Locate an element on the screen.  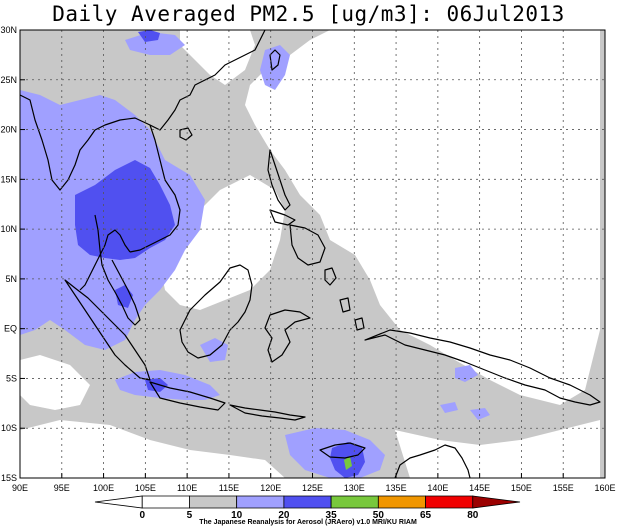
coast-lesser-sunda is located at coordinates (267, 412).